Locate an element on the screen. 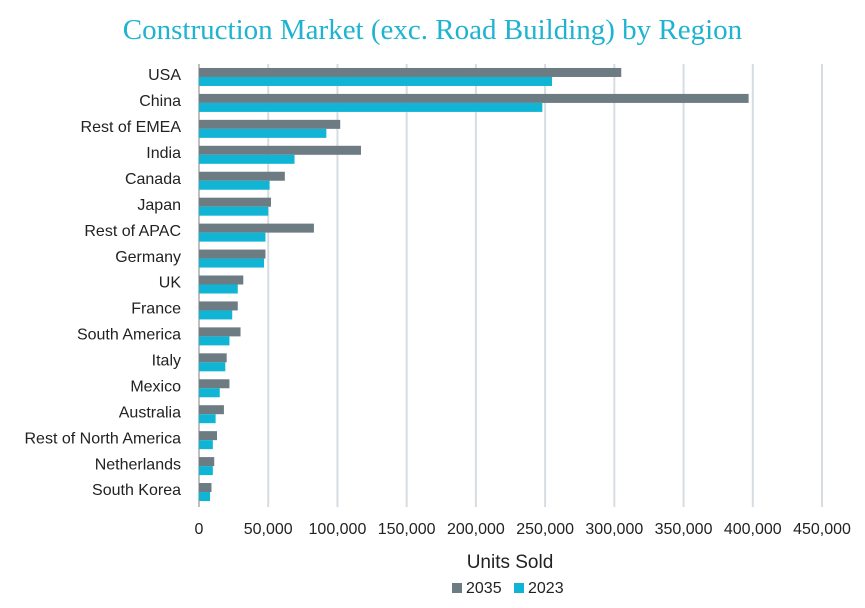  category-label: Germany is located at coordinates (148, 257).